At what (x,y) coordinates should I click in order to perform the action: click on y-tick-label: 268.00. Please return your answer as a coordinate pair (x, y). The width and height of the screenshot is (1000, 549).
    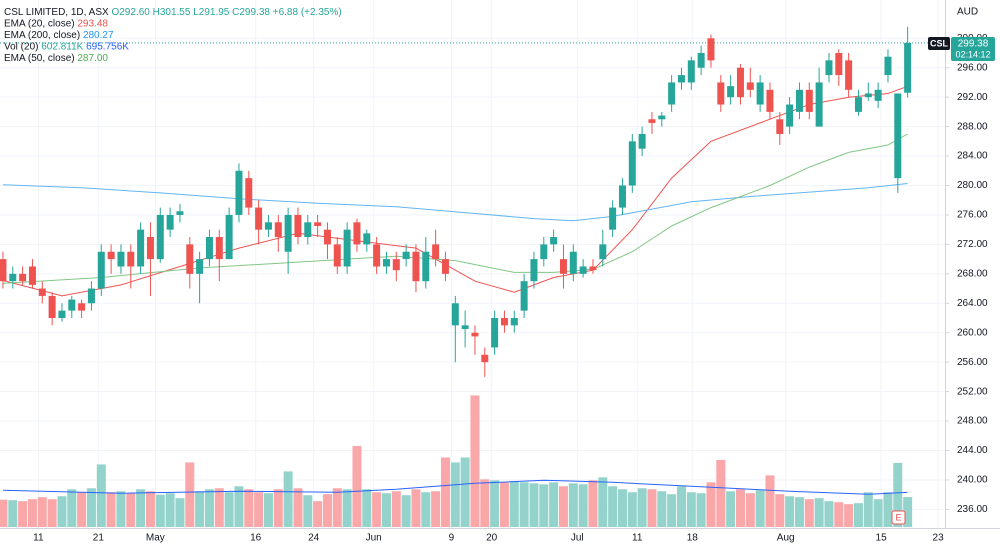
    Looking at the image, I should click on (972, 273).